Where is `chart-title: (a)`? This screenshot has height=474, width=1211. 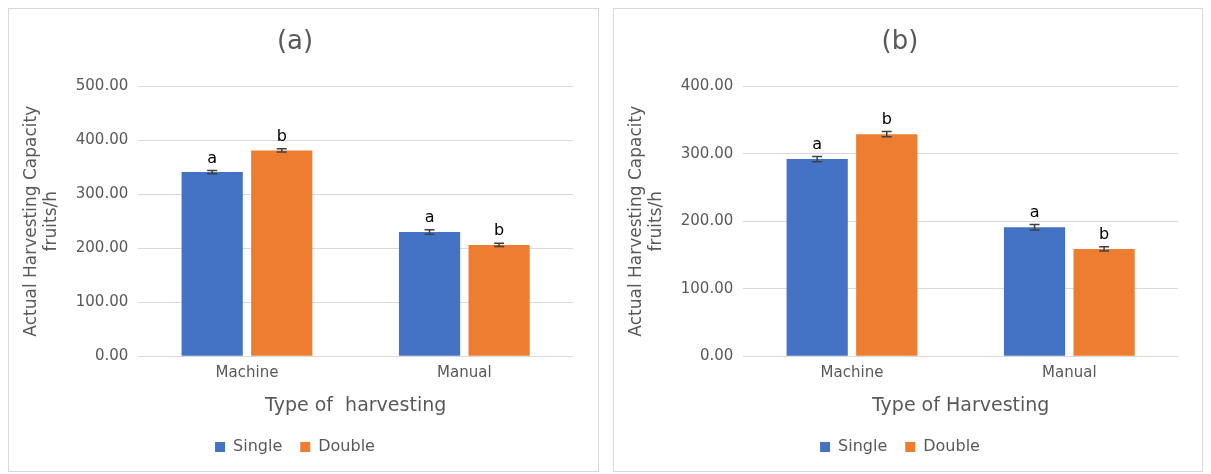 chart-title: (a) is located at coordinates (295, 40).